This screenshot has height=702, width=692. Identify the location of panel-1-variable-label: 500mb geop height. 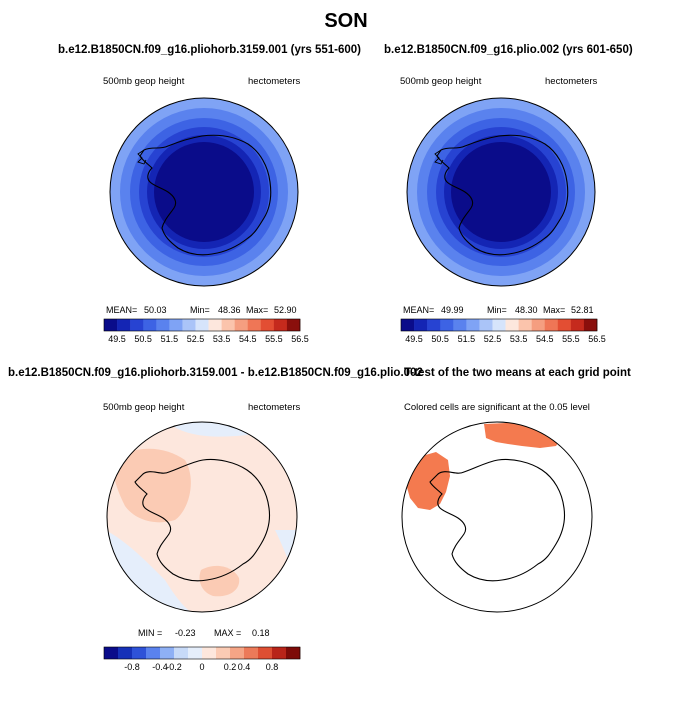
(144, 81).